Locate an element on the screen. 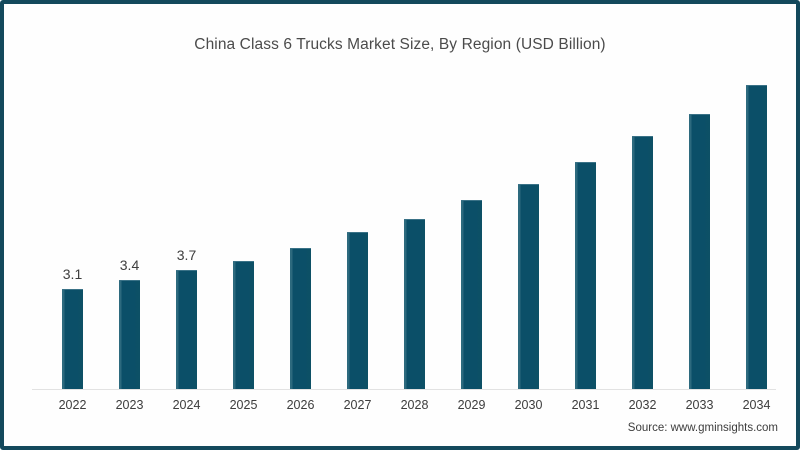 This screenshot has height=450, width=800. x-axis-label: 2028 is located at coordinates (414, 405).